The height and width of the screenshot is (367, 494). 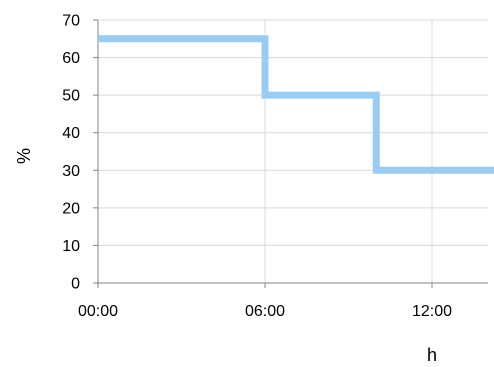 What do you see at coordinates (71, 58) in the screenshot?
I see `y-tick-label: 60` at bounding box center [71, 58].